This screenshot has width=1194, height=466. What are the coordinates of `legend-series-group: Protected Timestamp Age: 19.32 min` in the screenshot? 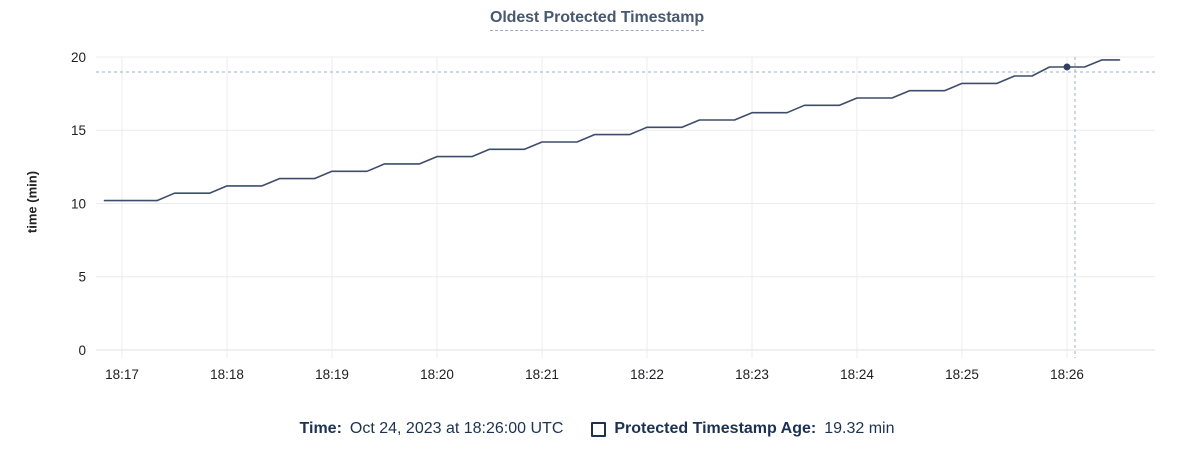 It's located at (742, 429).